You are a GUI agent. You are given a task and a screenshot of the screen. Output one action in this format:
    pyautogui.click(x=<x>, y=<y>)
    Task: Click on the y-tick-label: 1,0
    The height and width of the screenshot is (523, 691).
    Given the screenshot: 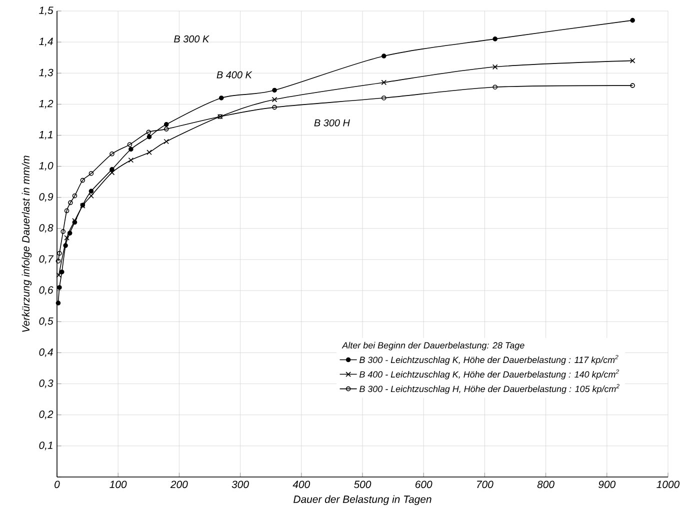 What is the action you would take?
    pyautogui.click(x=46, y=166)
    